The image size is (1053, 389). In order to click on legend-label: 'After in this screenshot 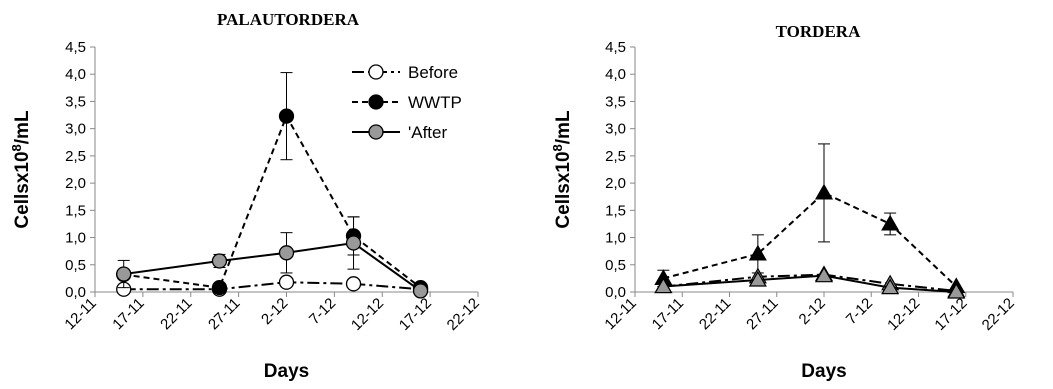, I will do `click(427, 132)`.